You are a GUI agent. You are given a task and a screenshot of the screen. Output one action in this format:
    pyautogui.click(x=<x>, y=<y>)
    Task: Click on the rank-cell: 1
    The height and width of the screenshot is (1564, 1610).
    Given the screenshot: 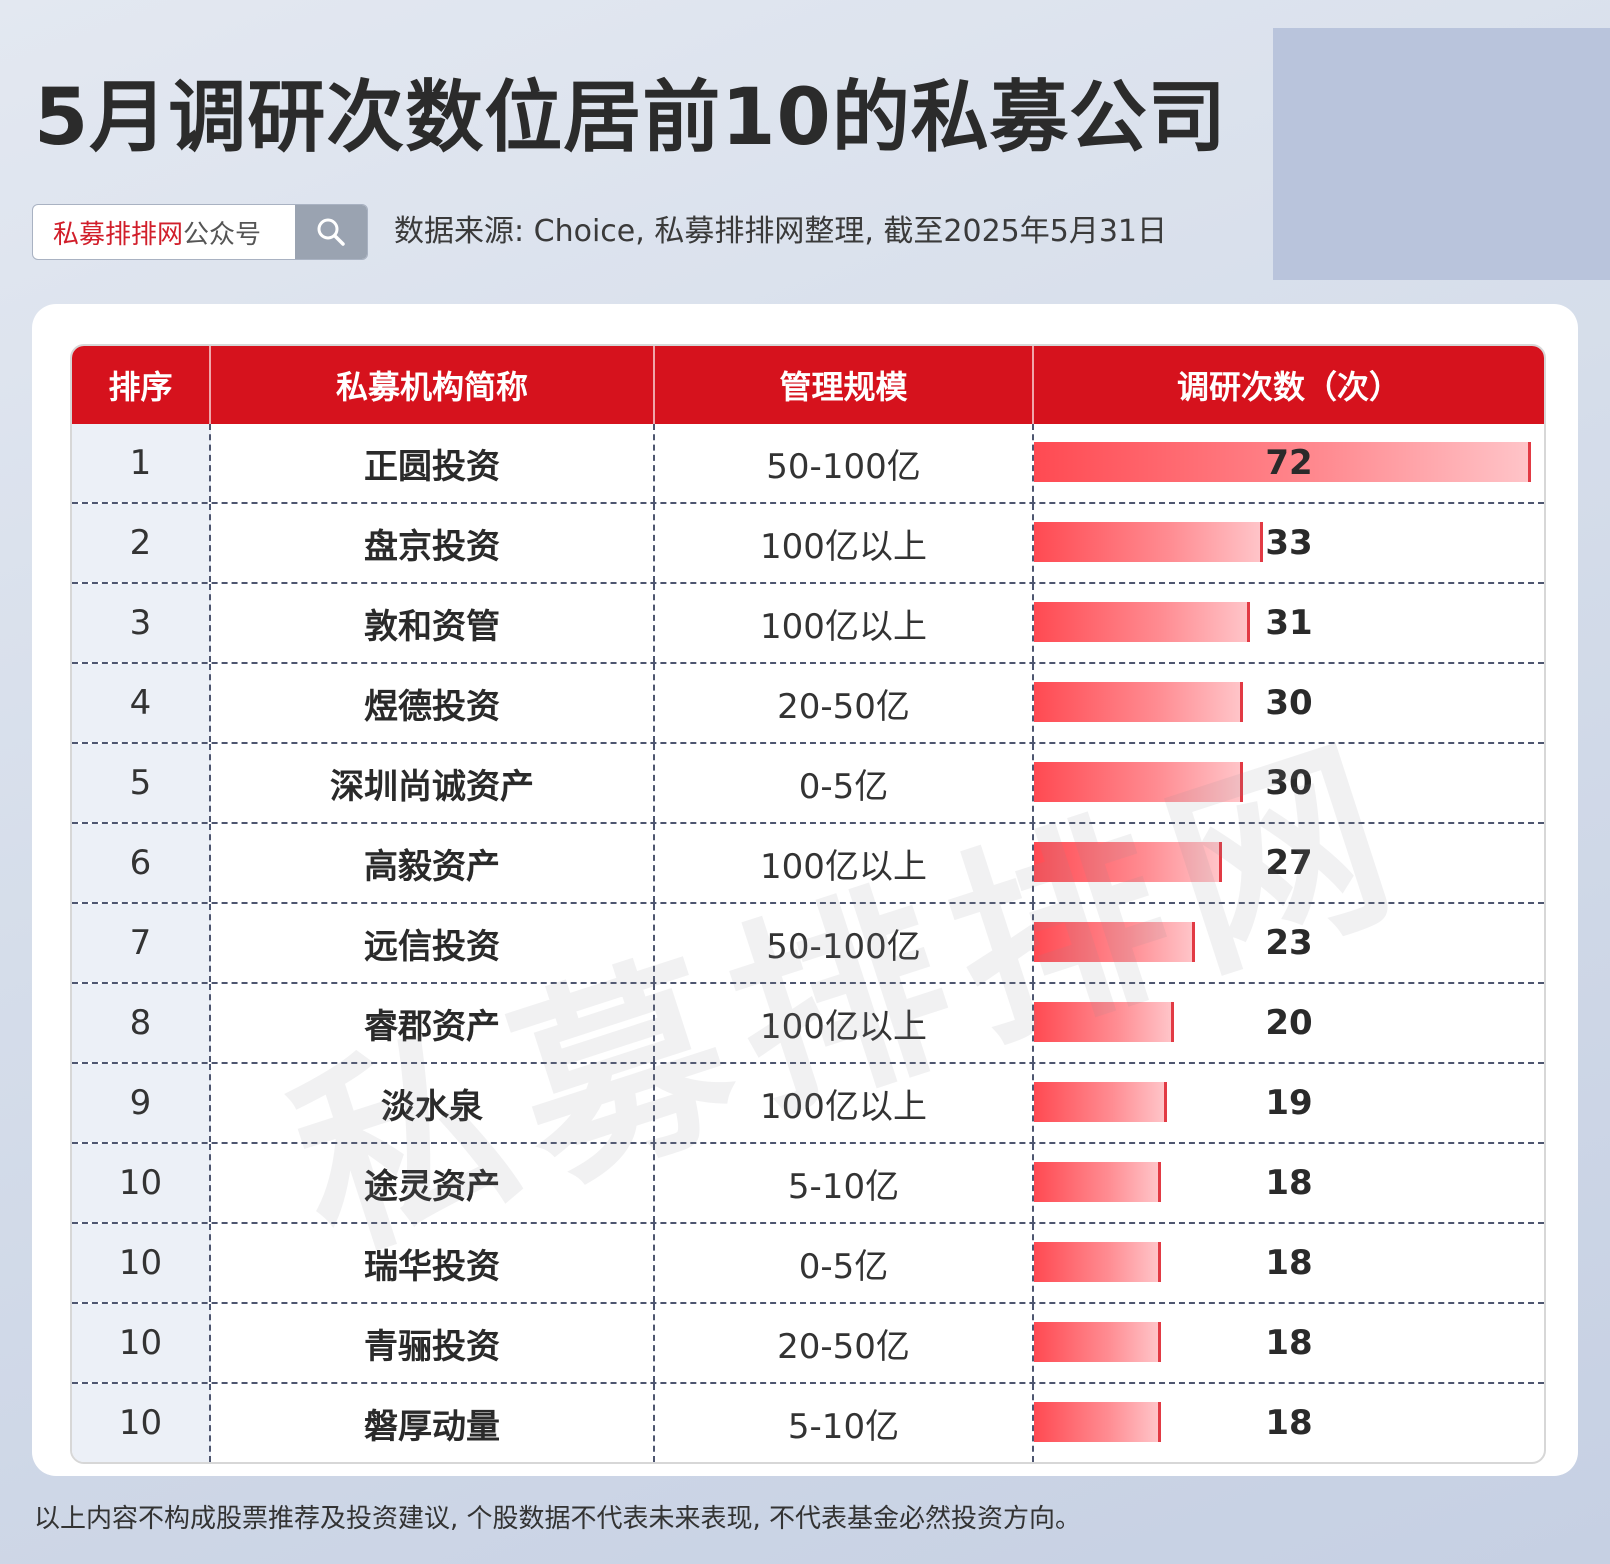 What is the action you would take?
    pyautogui.click(x=141, y=463)
    